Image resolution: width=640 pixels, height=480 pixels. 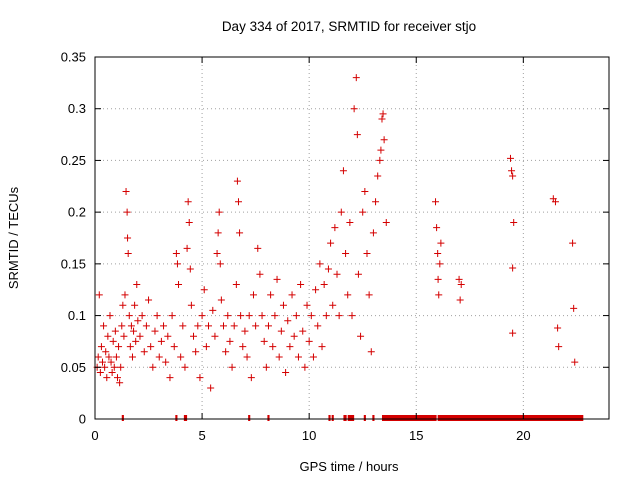 What do you see at coordinates (82, 419) in the screenshot?
I see `y-tick-label: 0` at bounding box center [82, 419].